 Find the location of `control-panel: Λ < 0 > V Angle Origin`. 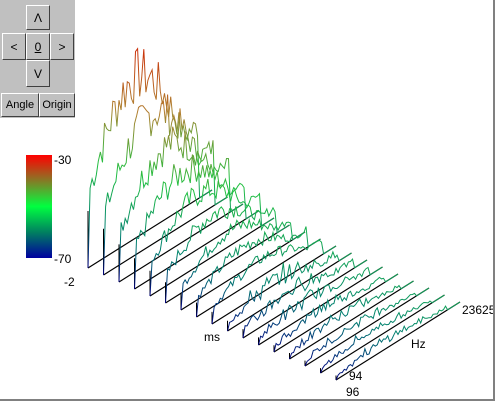

control-panel: Λ < 0 > V Angle Origin is located at coordinates (37, 59).